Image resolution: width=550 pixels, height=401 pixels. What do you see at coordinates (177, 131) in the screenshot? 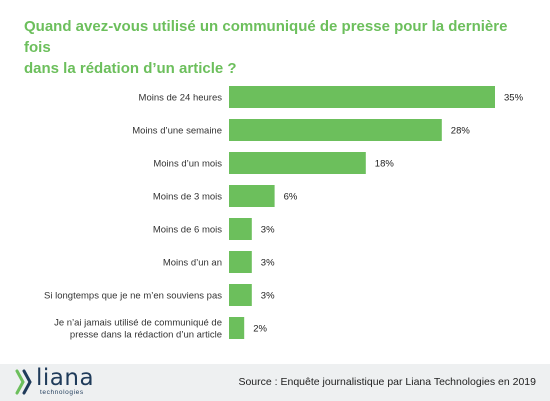
I see `category-label: Moins d’une semaine` at bounding box center [177, 131].